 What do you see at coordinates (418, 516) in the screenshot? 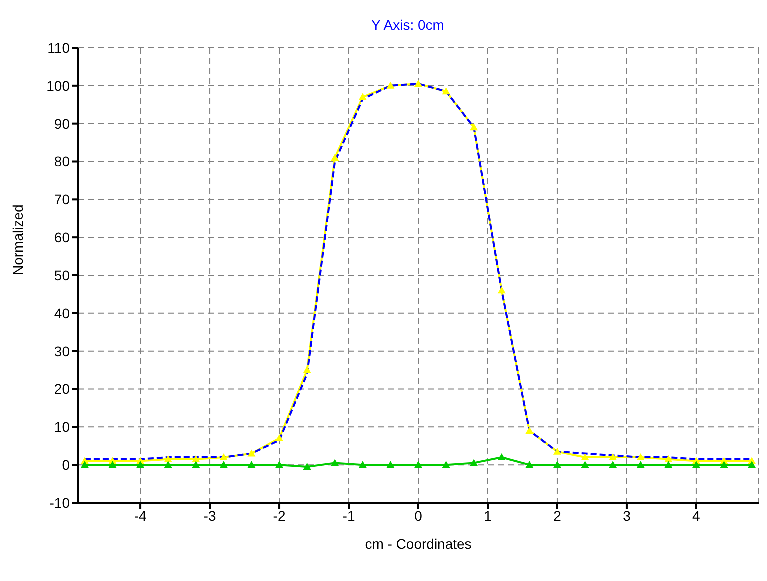
I see `x-tick-label: 0` at bounding box center [418, 516].